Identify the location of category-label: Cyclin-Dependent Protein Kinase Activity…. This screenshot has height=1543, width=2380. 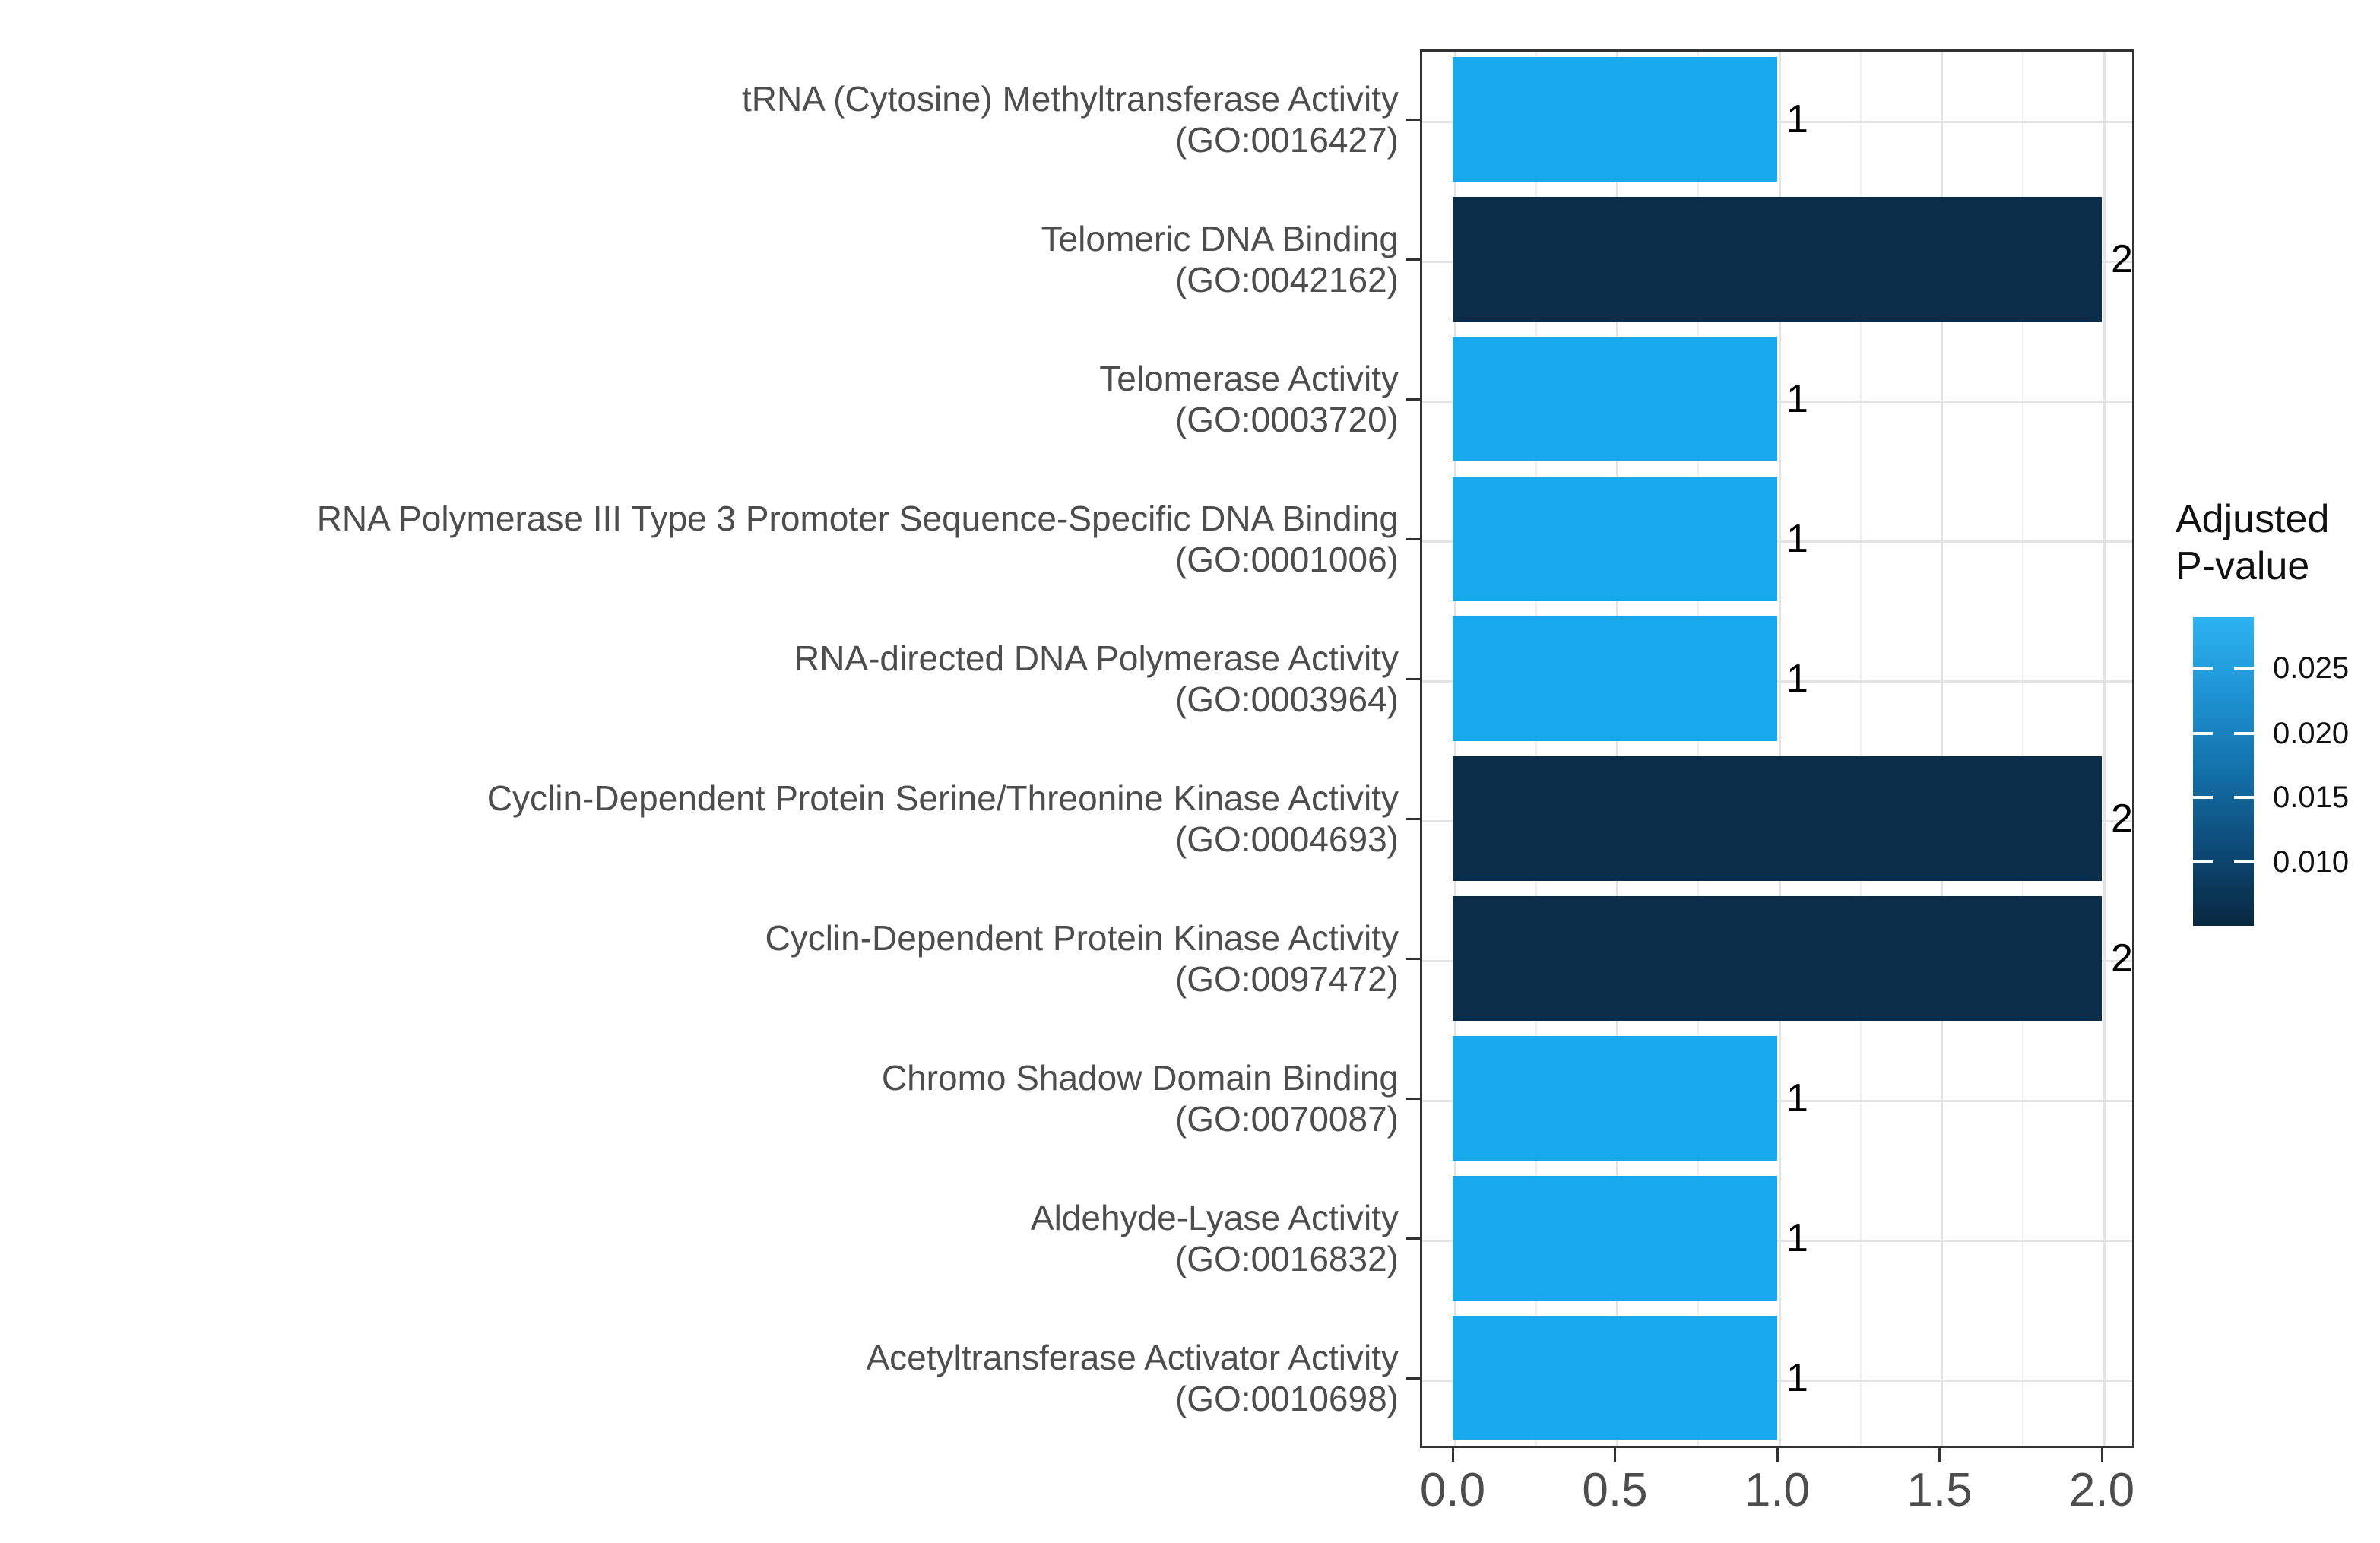
(711, 958).